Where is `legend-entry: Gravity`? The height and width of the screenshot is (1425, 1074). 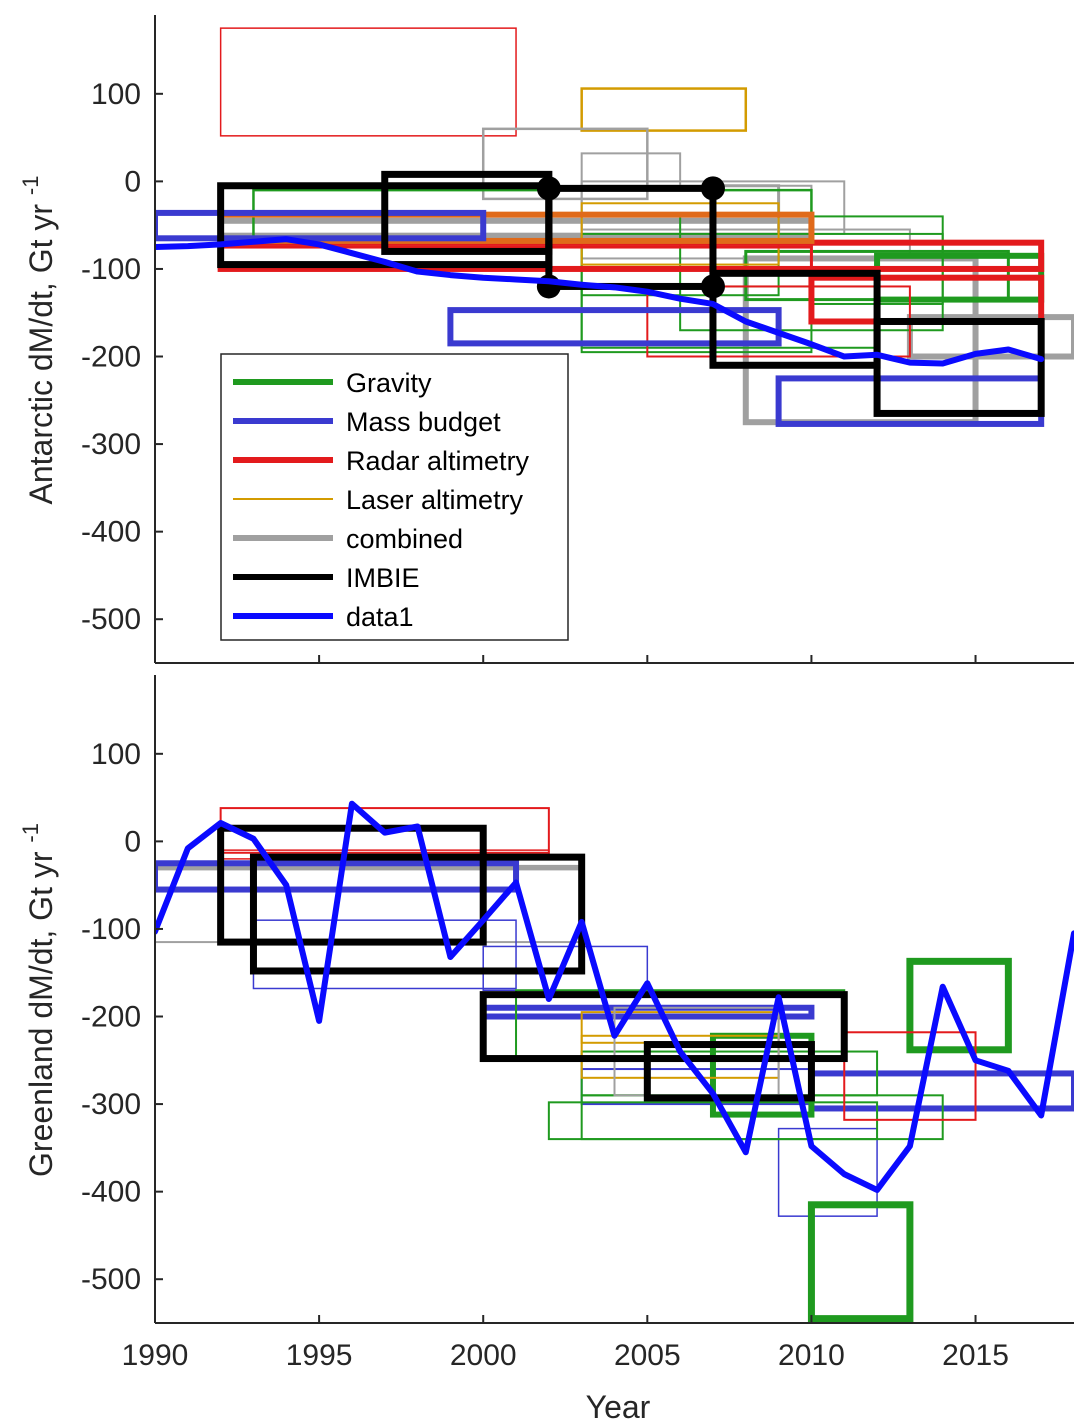 legend-entry: Gravity is located at coordinates (389, 383).